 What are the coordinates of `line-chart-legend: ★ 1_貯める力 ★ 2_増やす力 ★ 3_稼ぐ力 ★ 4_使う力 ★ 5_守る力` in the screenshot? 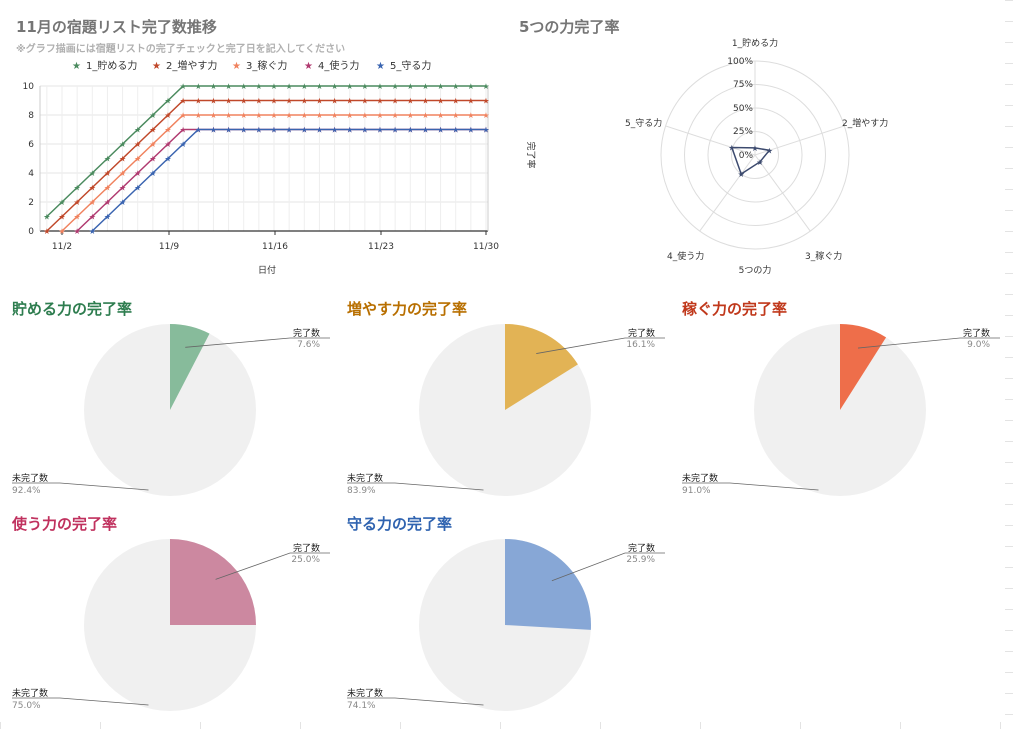 It's located at (251, 65).